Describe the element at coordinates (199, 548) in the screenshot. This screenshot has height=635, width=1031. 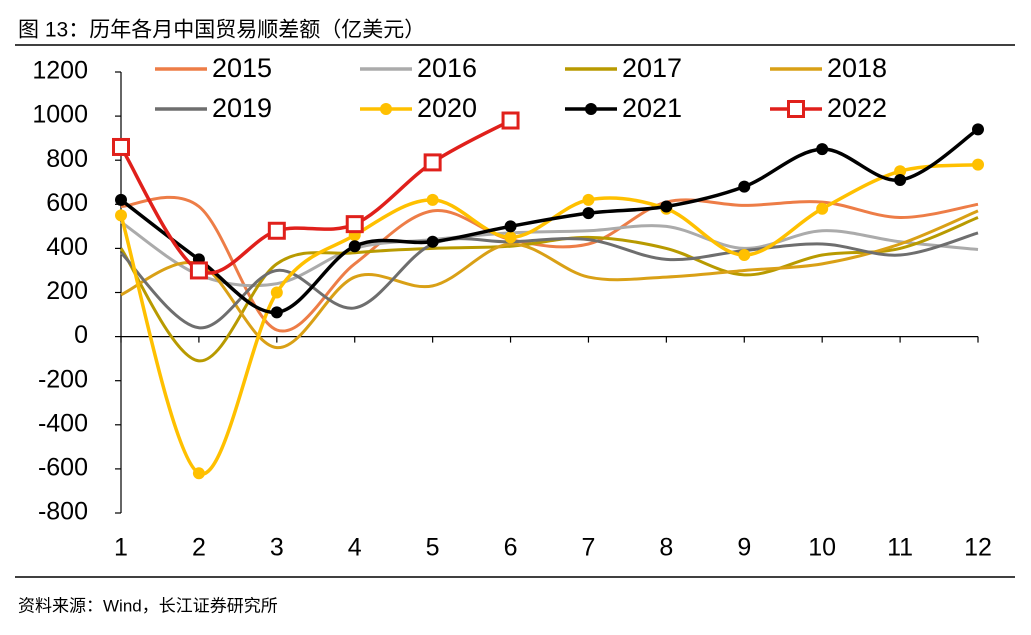
I see `x-tick-label: 2` at that location.